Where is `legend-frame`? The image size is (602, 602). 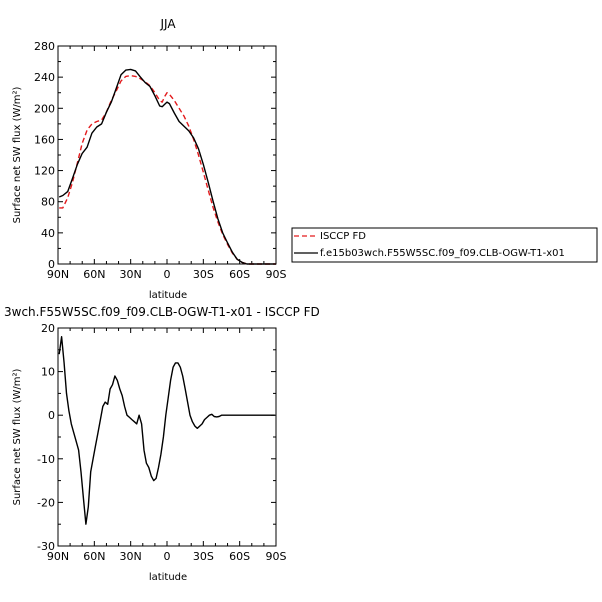
legend-frame is located at coordinates (444, 245).